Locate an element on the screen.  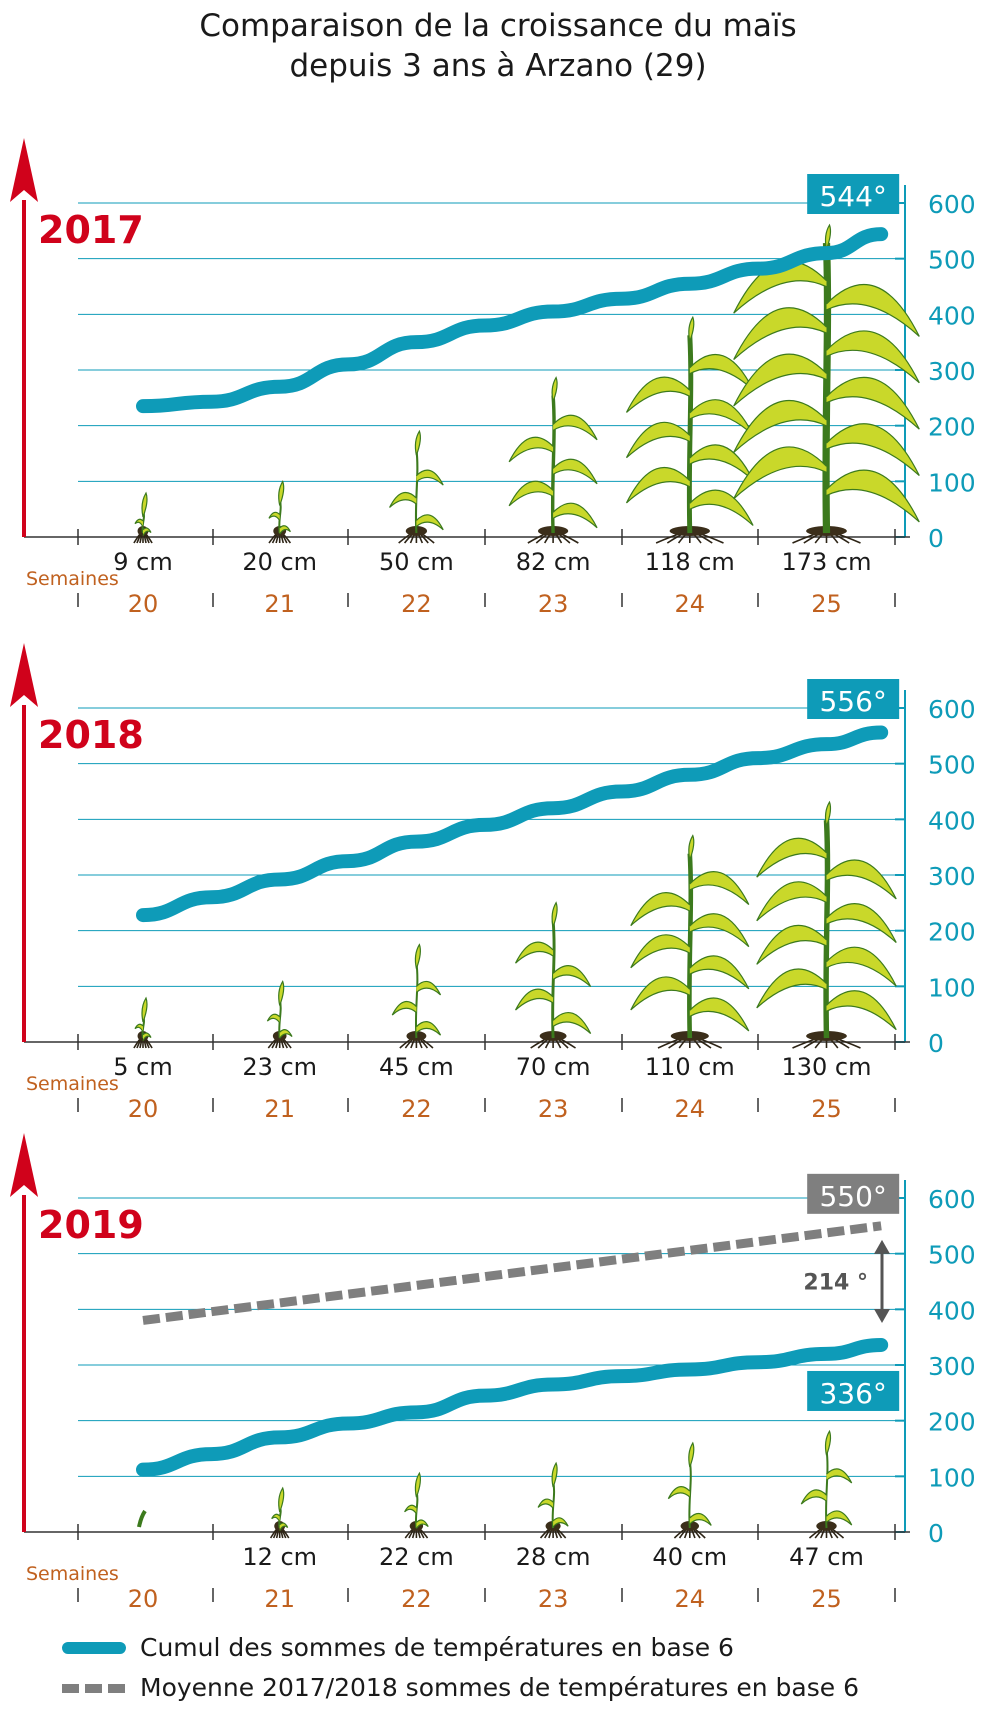
y-tick-label: 300 is located at coordinates (952, 371).